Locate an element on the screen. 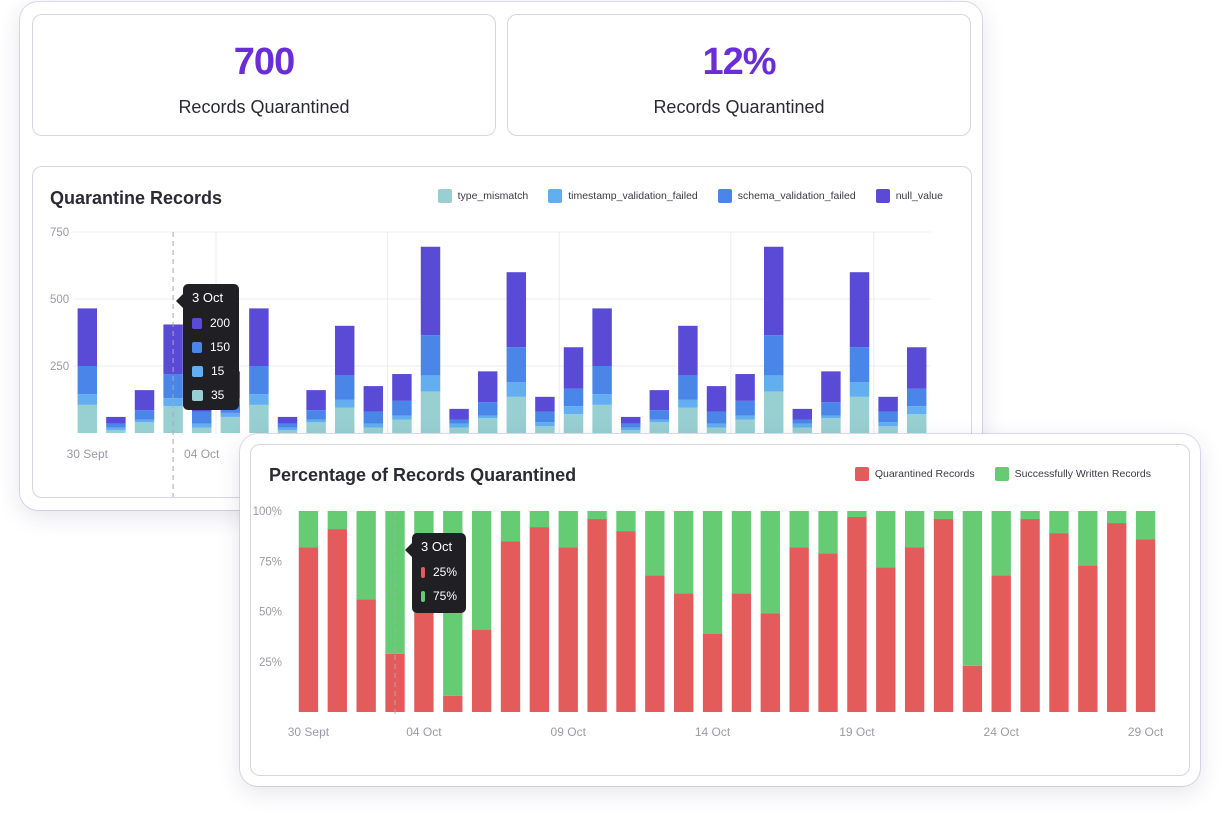 This screenshot has height=829, width=1222. legend-item: null_value is located at coordinates (909, 196).